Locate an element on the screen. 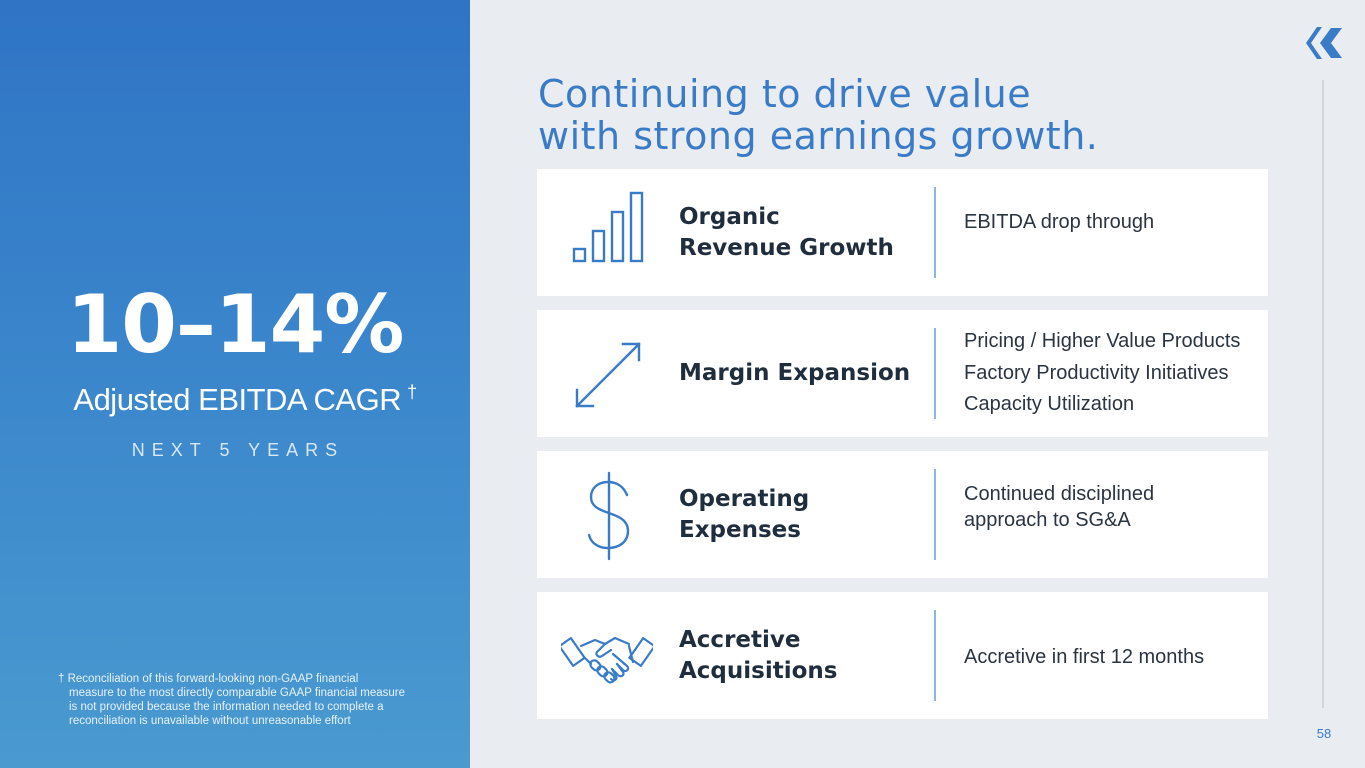 The height and width of the screenshot is (768, 1365). card-description-line: Pricing / Higher Value Products is located at coordinates (1102, 341).